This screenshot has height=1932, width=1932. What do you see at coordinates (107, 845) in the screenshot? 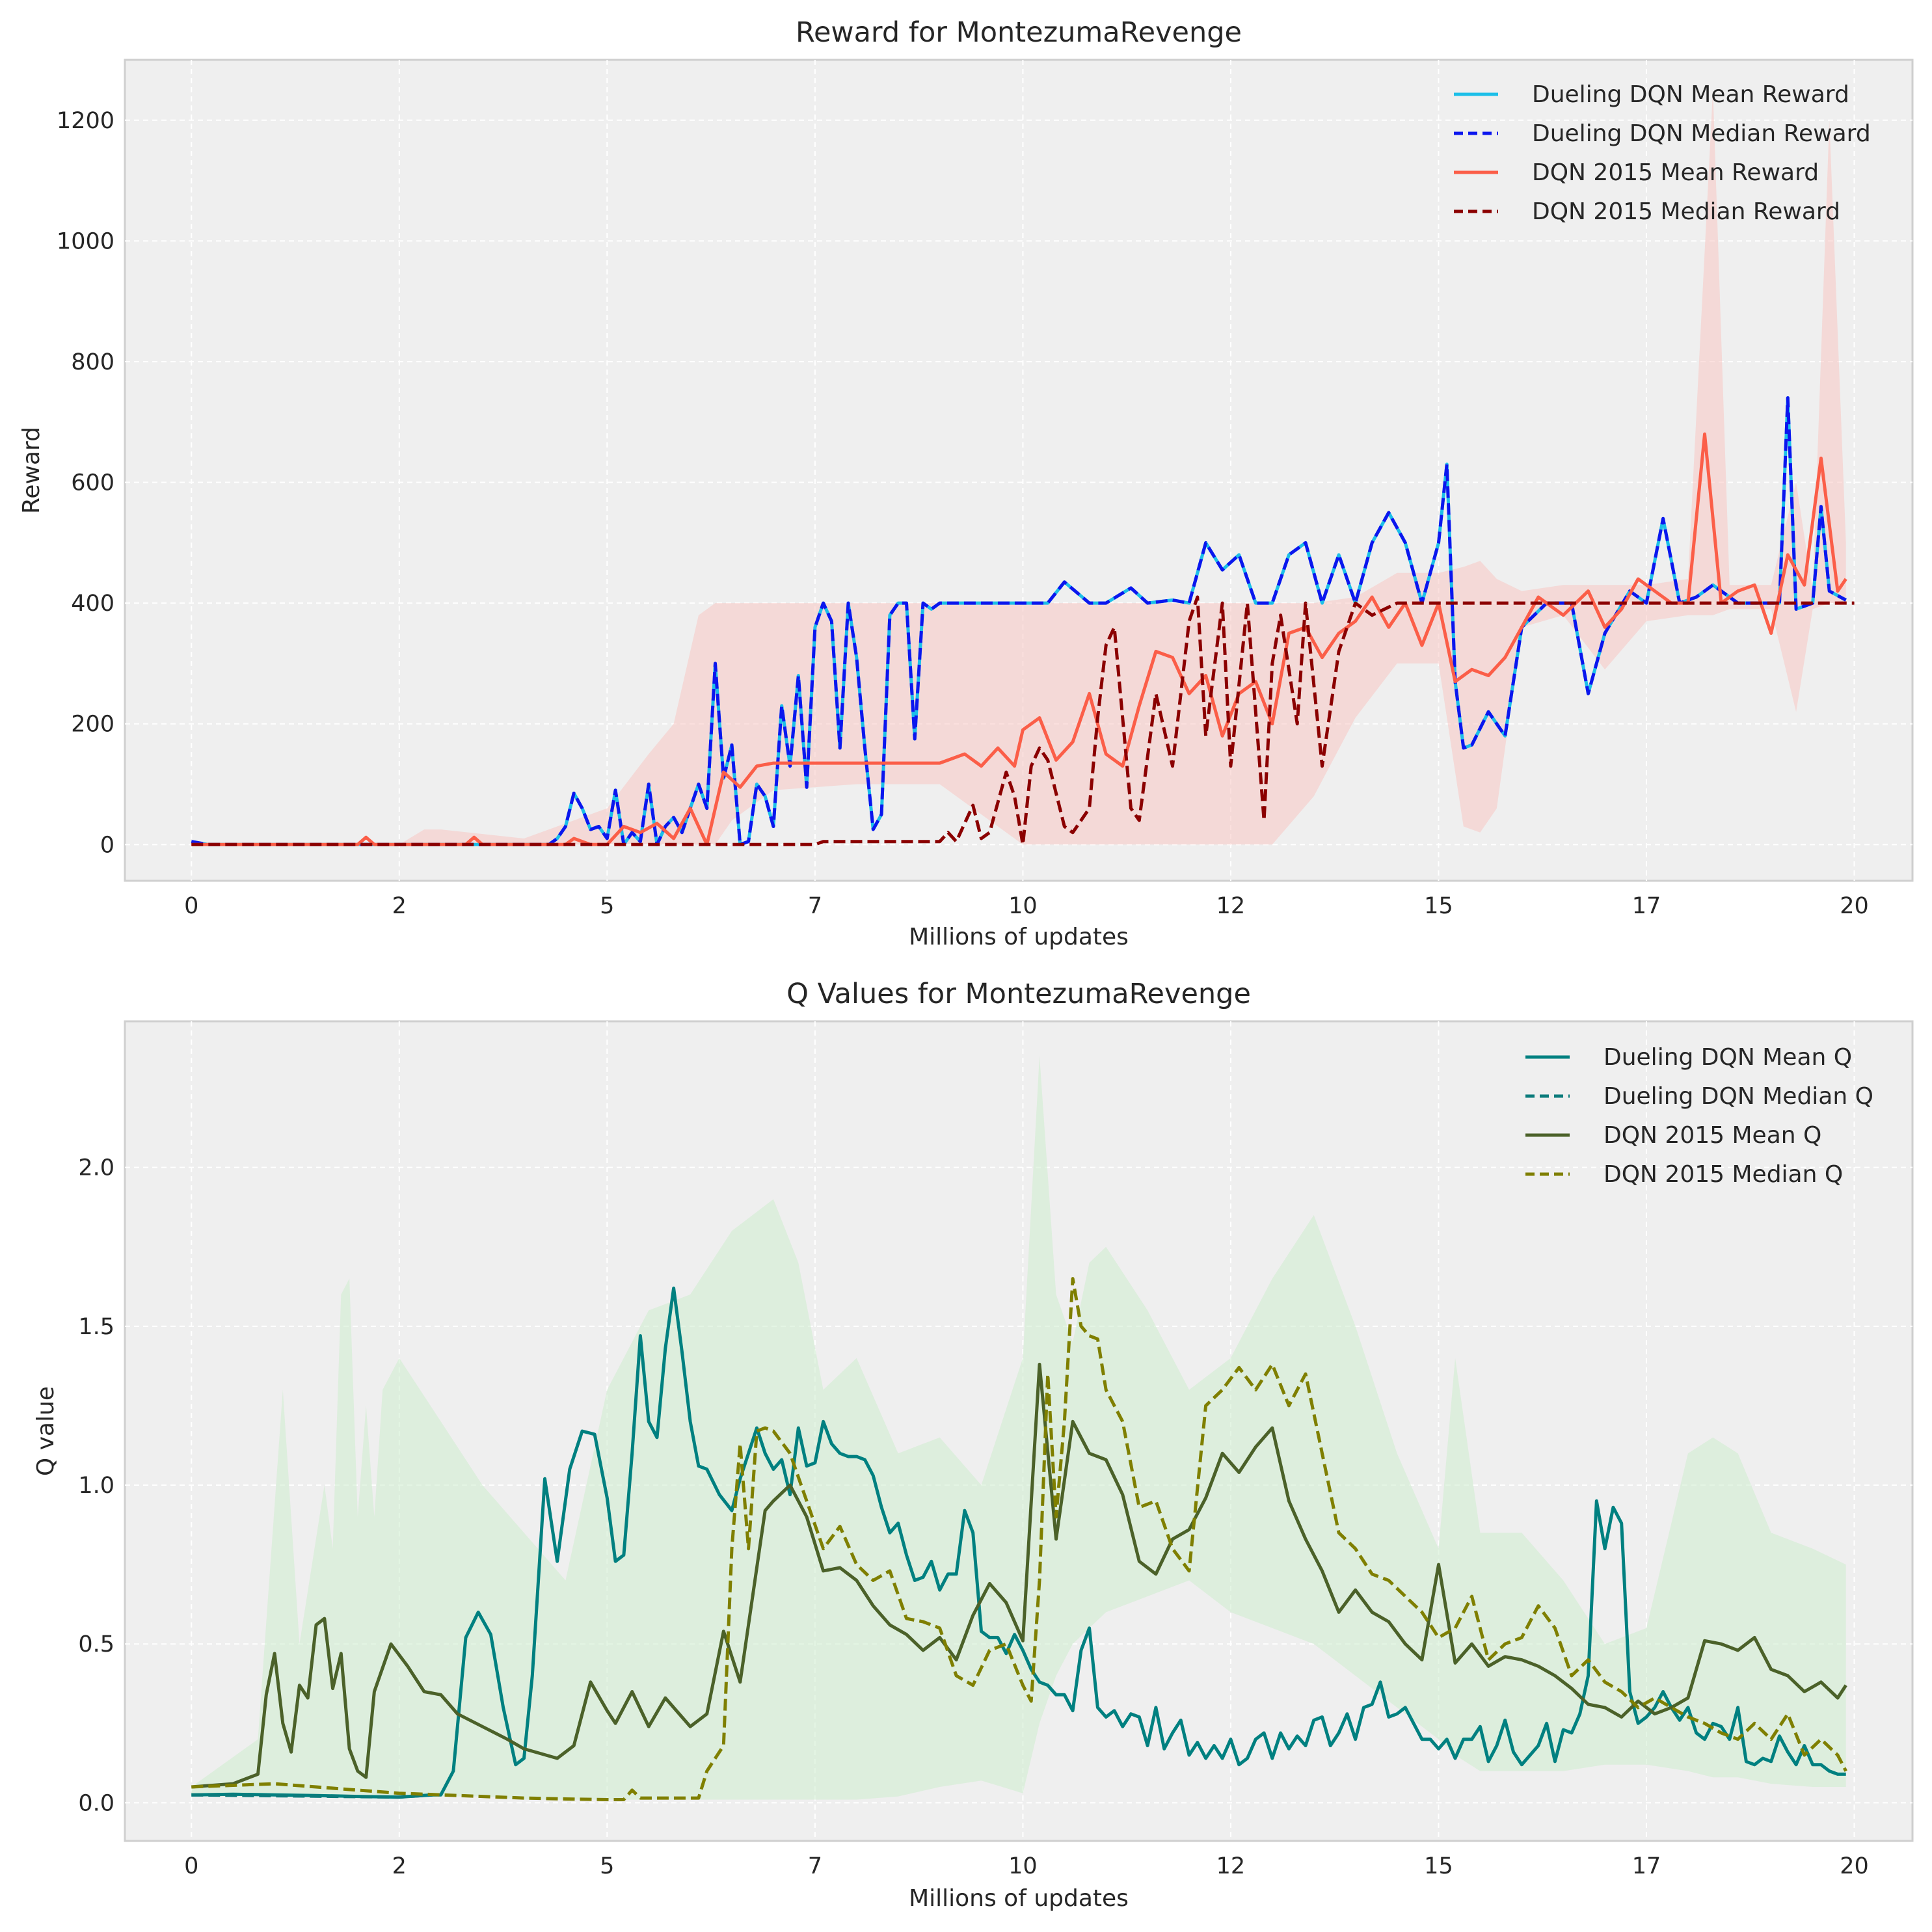
I see `reward-y-tick-label: 0` at bounding box center [107, 845].